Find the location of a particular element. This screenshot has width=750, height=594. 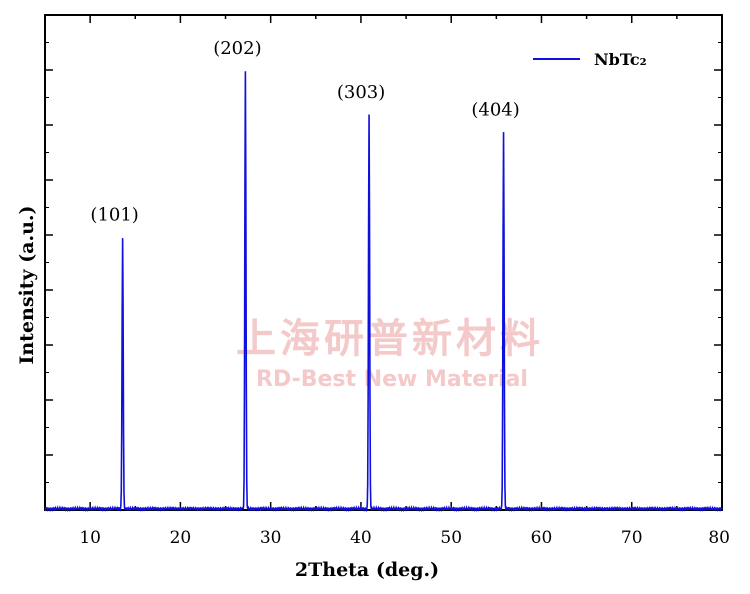

x-tick-label: 20 is located at coordinates (181, 538).